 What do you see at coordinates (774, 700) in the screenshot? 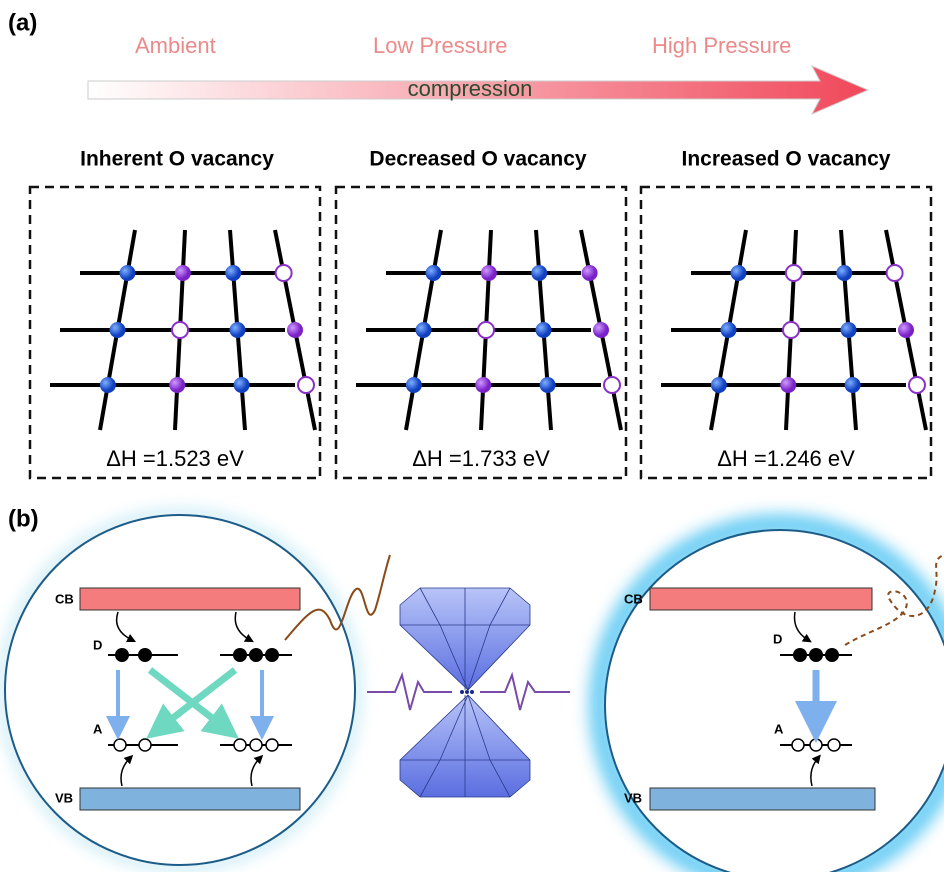
I see `circle` at bounding box center [774, 700].